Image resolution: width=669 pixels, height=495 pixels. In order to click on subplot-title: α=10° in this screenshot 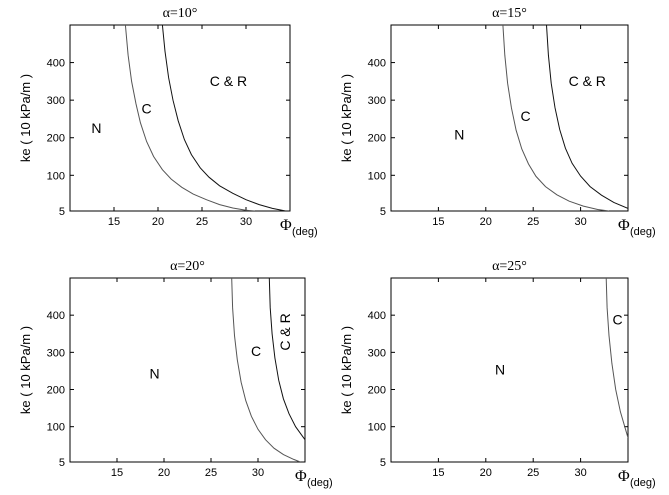, I will do `click(180, 13)`.